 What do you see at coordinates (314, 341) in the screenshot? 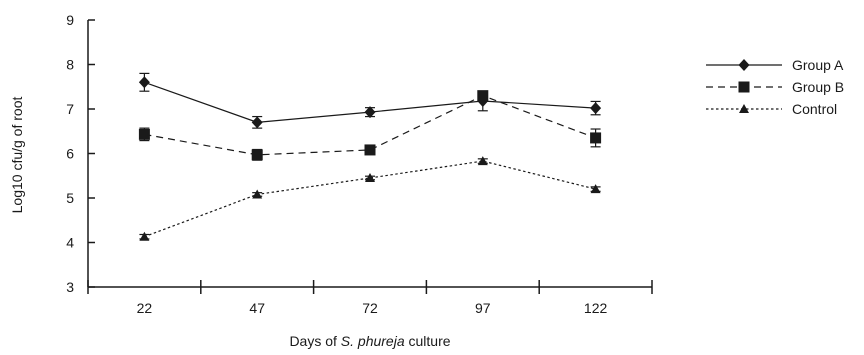
I see `x-axis-title-part: Days of` at bounding box center [314, 341].